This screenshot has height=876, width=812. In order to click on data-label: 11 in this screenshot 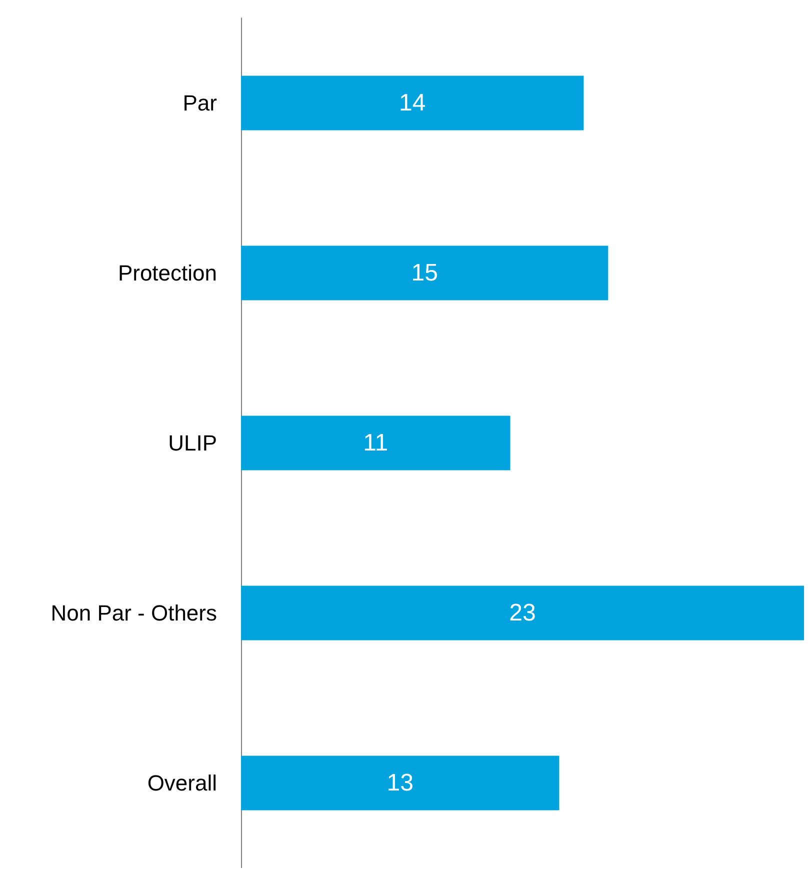, I will do `click(375, 443)`.